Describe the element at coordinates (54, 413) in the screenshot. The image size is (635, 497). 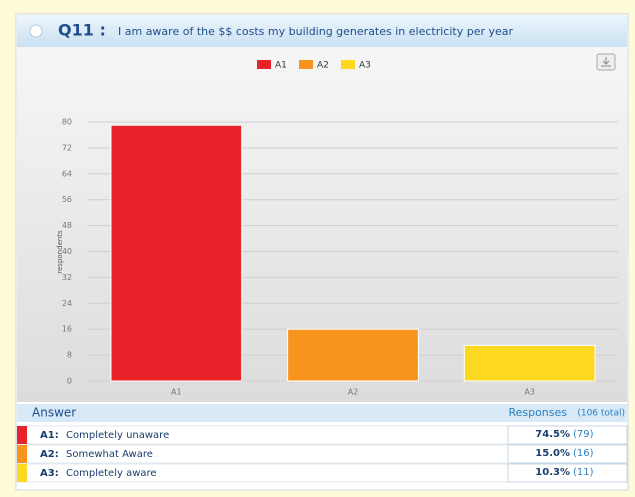
I see `answer-header: Answer` at that location.